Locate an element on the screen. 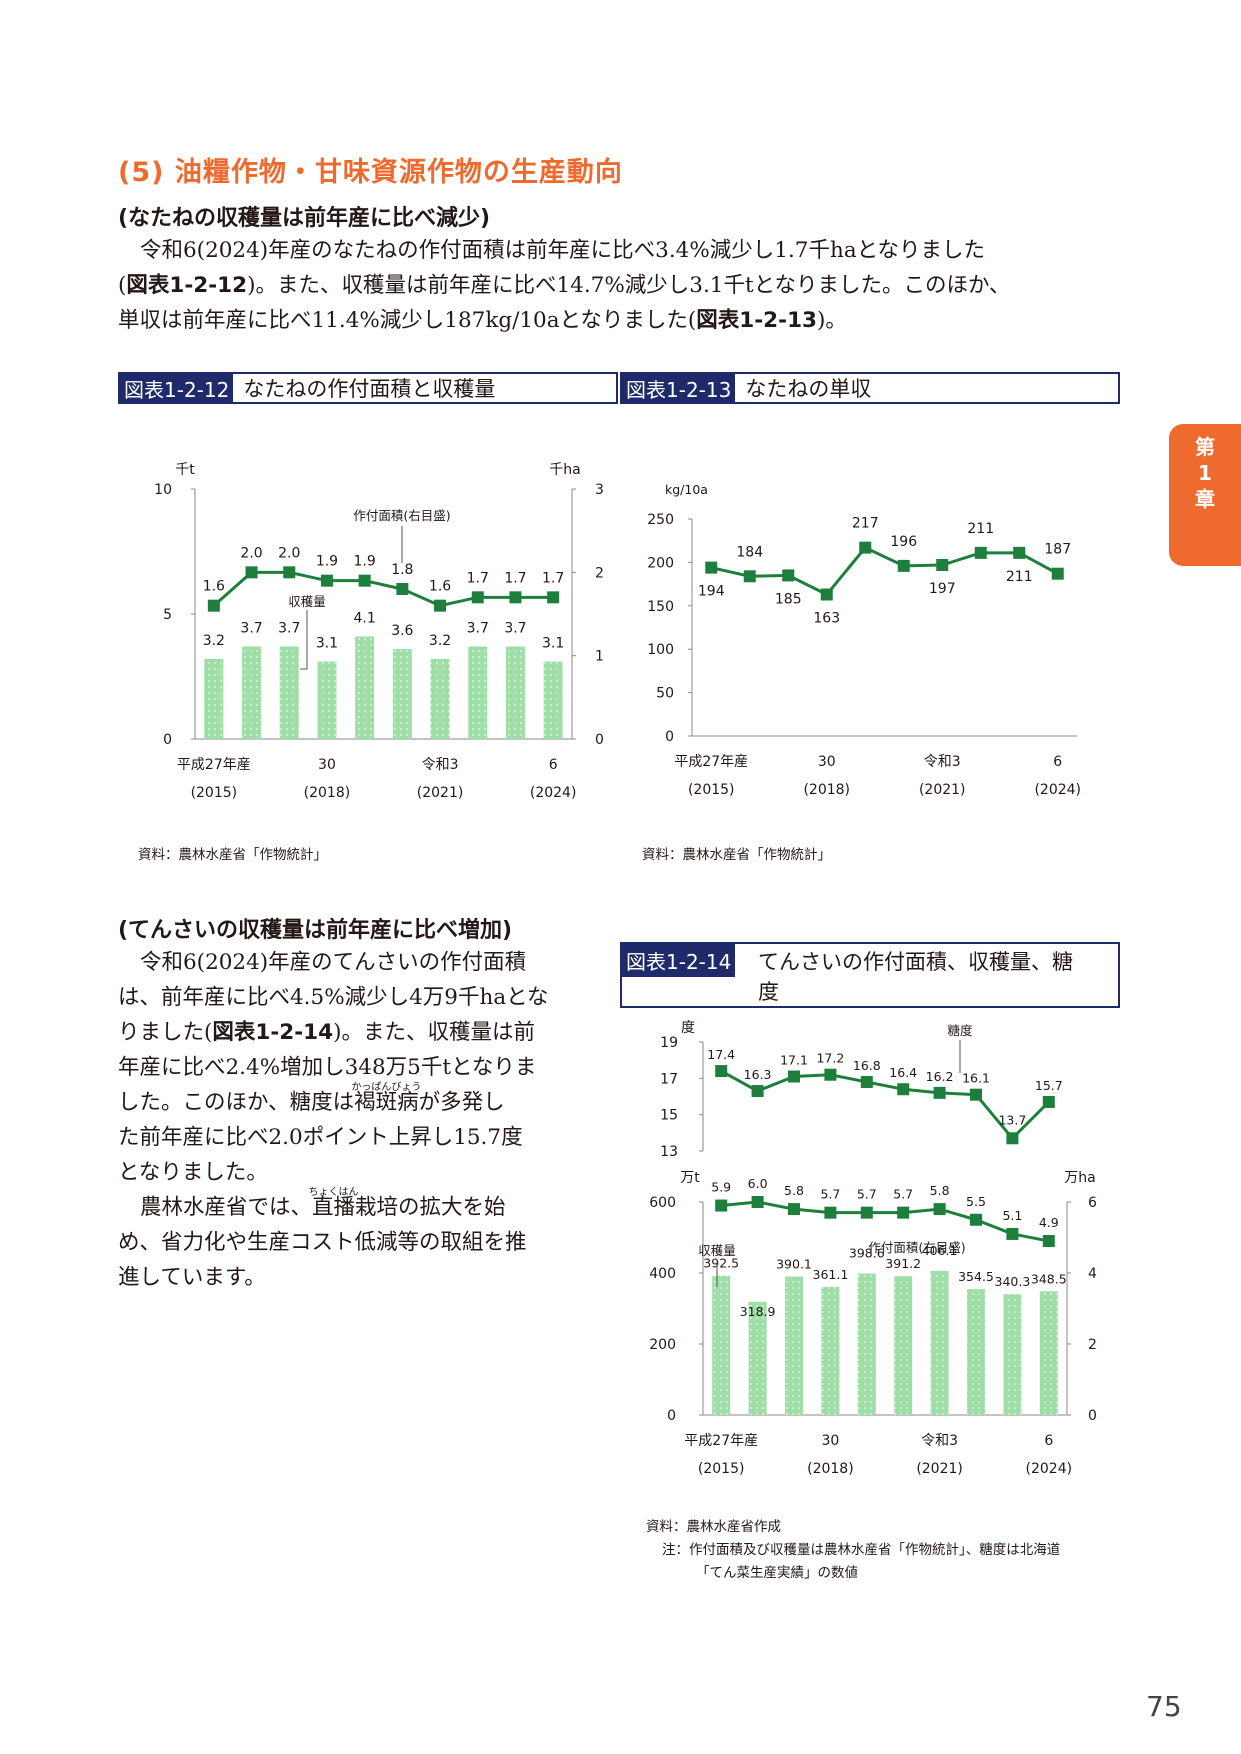  figure-14-note: 注：作付面積及び収穫量は農林水産省「作物統計」、糖度は北海道 is located at coordinates (861, 1550).